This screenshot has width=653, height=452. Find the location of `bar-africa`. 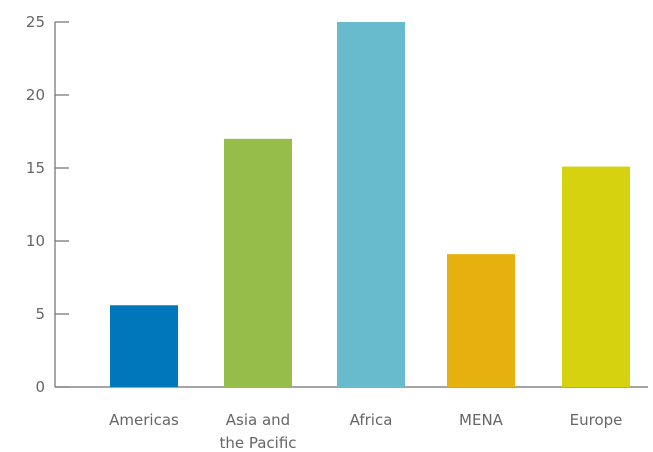

bar-africa is located at coordinates (371, 204).